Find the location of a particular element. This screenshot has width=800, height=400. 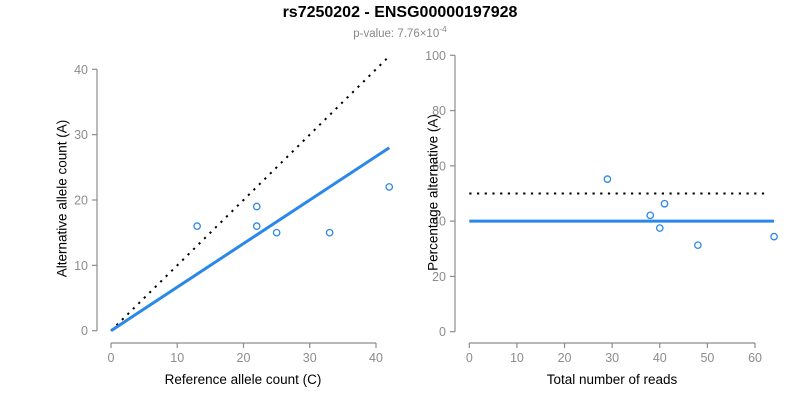

left-y-axis-label: Alternative allele count (A) is located at coordinates (62, 198).